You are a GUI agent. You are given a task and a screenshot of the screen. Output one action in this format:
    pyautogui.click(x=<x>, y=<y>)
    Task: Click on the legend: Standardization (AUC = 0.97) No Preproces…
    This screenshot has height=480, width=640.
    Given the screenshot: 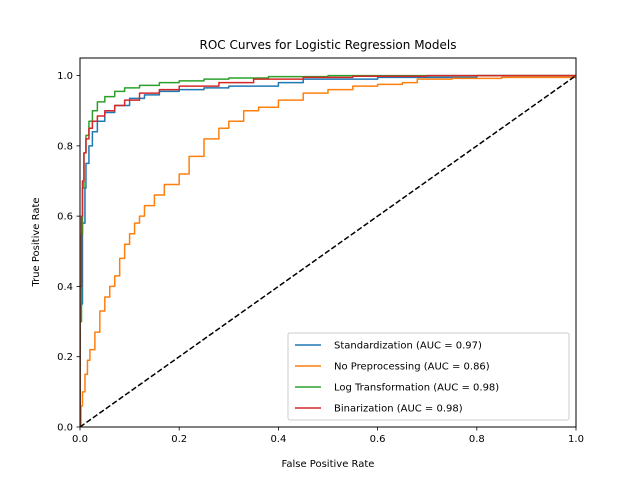 What is the action you would take?
    pyautogui.click(x=428, y=376)
    